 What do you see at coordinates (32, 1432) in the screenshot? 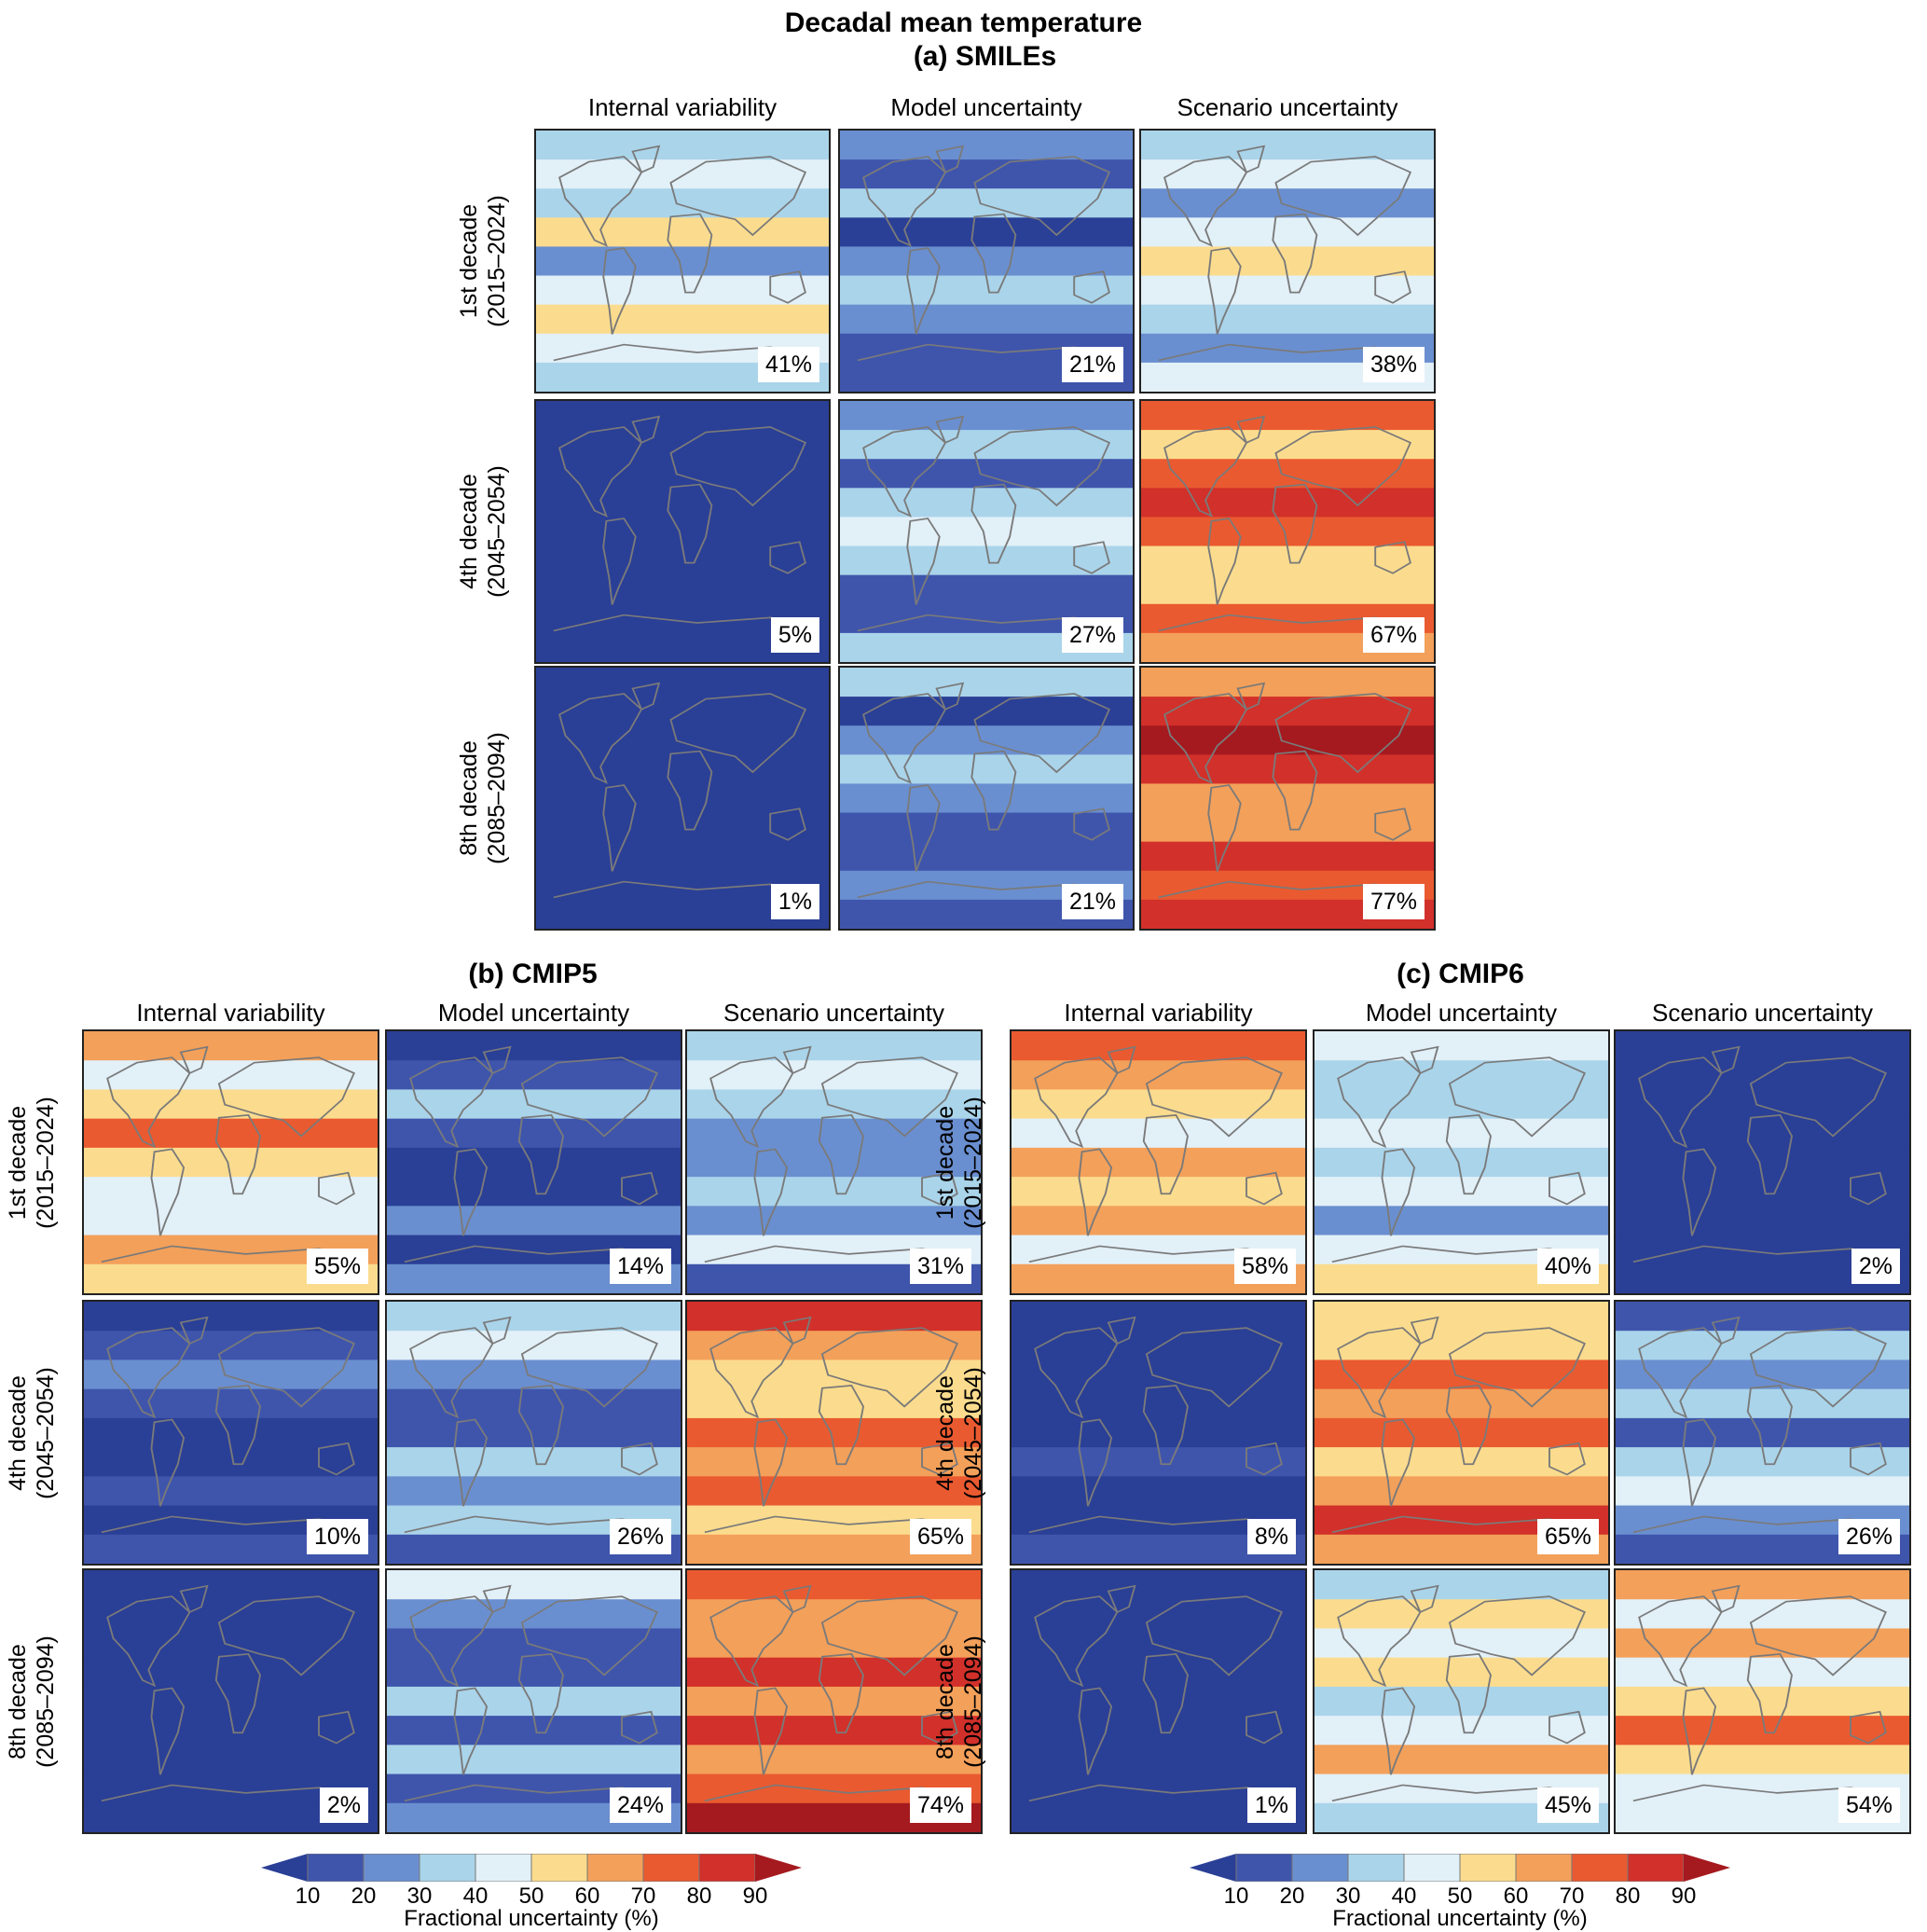
I see `row-label: 4th decade (2045–2054)` at bounding box center [32, 1432].